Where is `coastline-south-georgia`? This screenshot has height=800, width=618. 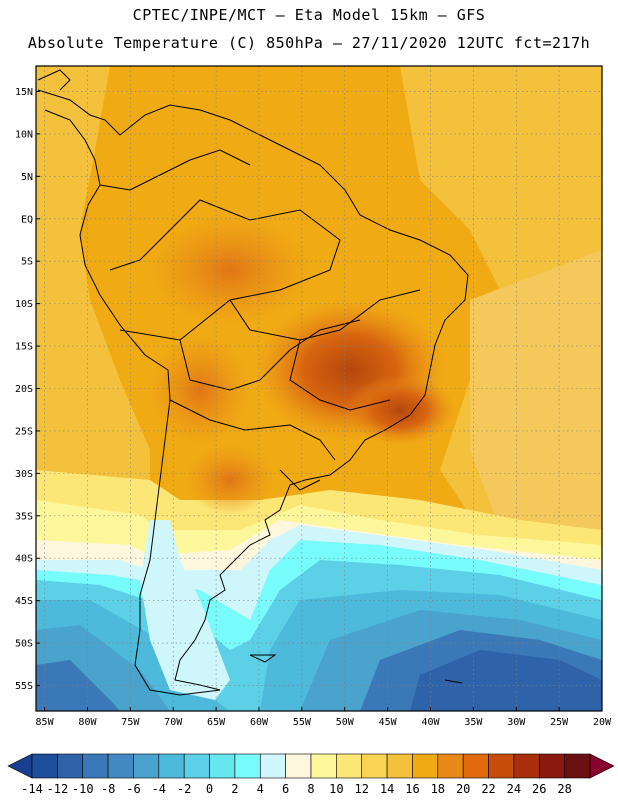 coastline-south-georgia is located at coordinates (453, 681).